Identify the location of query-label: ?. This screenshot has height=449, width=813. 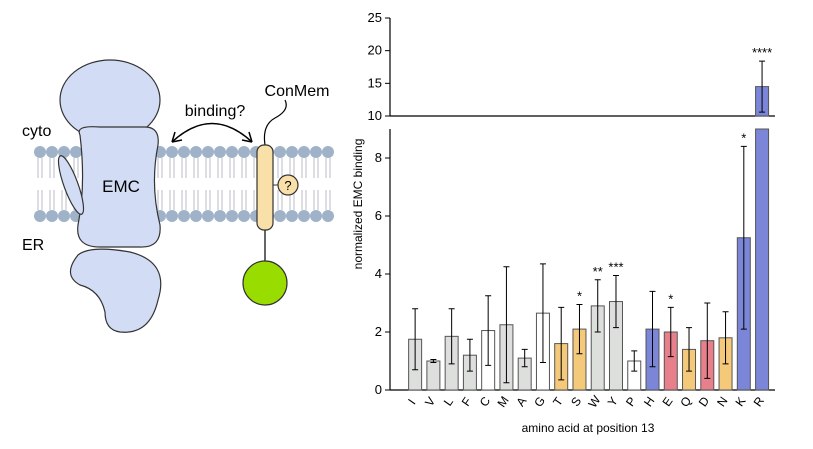
(287, 185).